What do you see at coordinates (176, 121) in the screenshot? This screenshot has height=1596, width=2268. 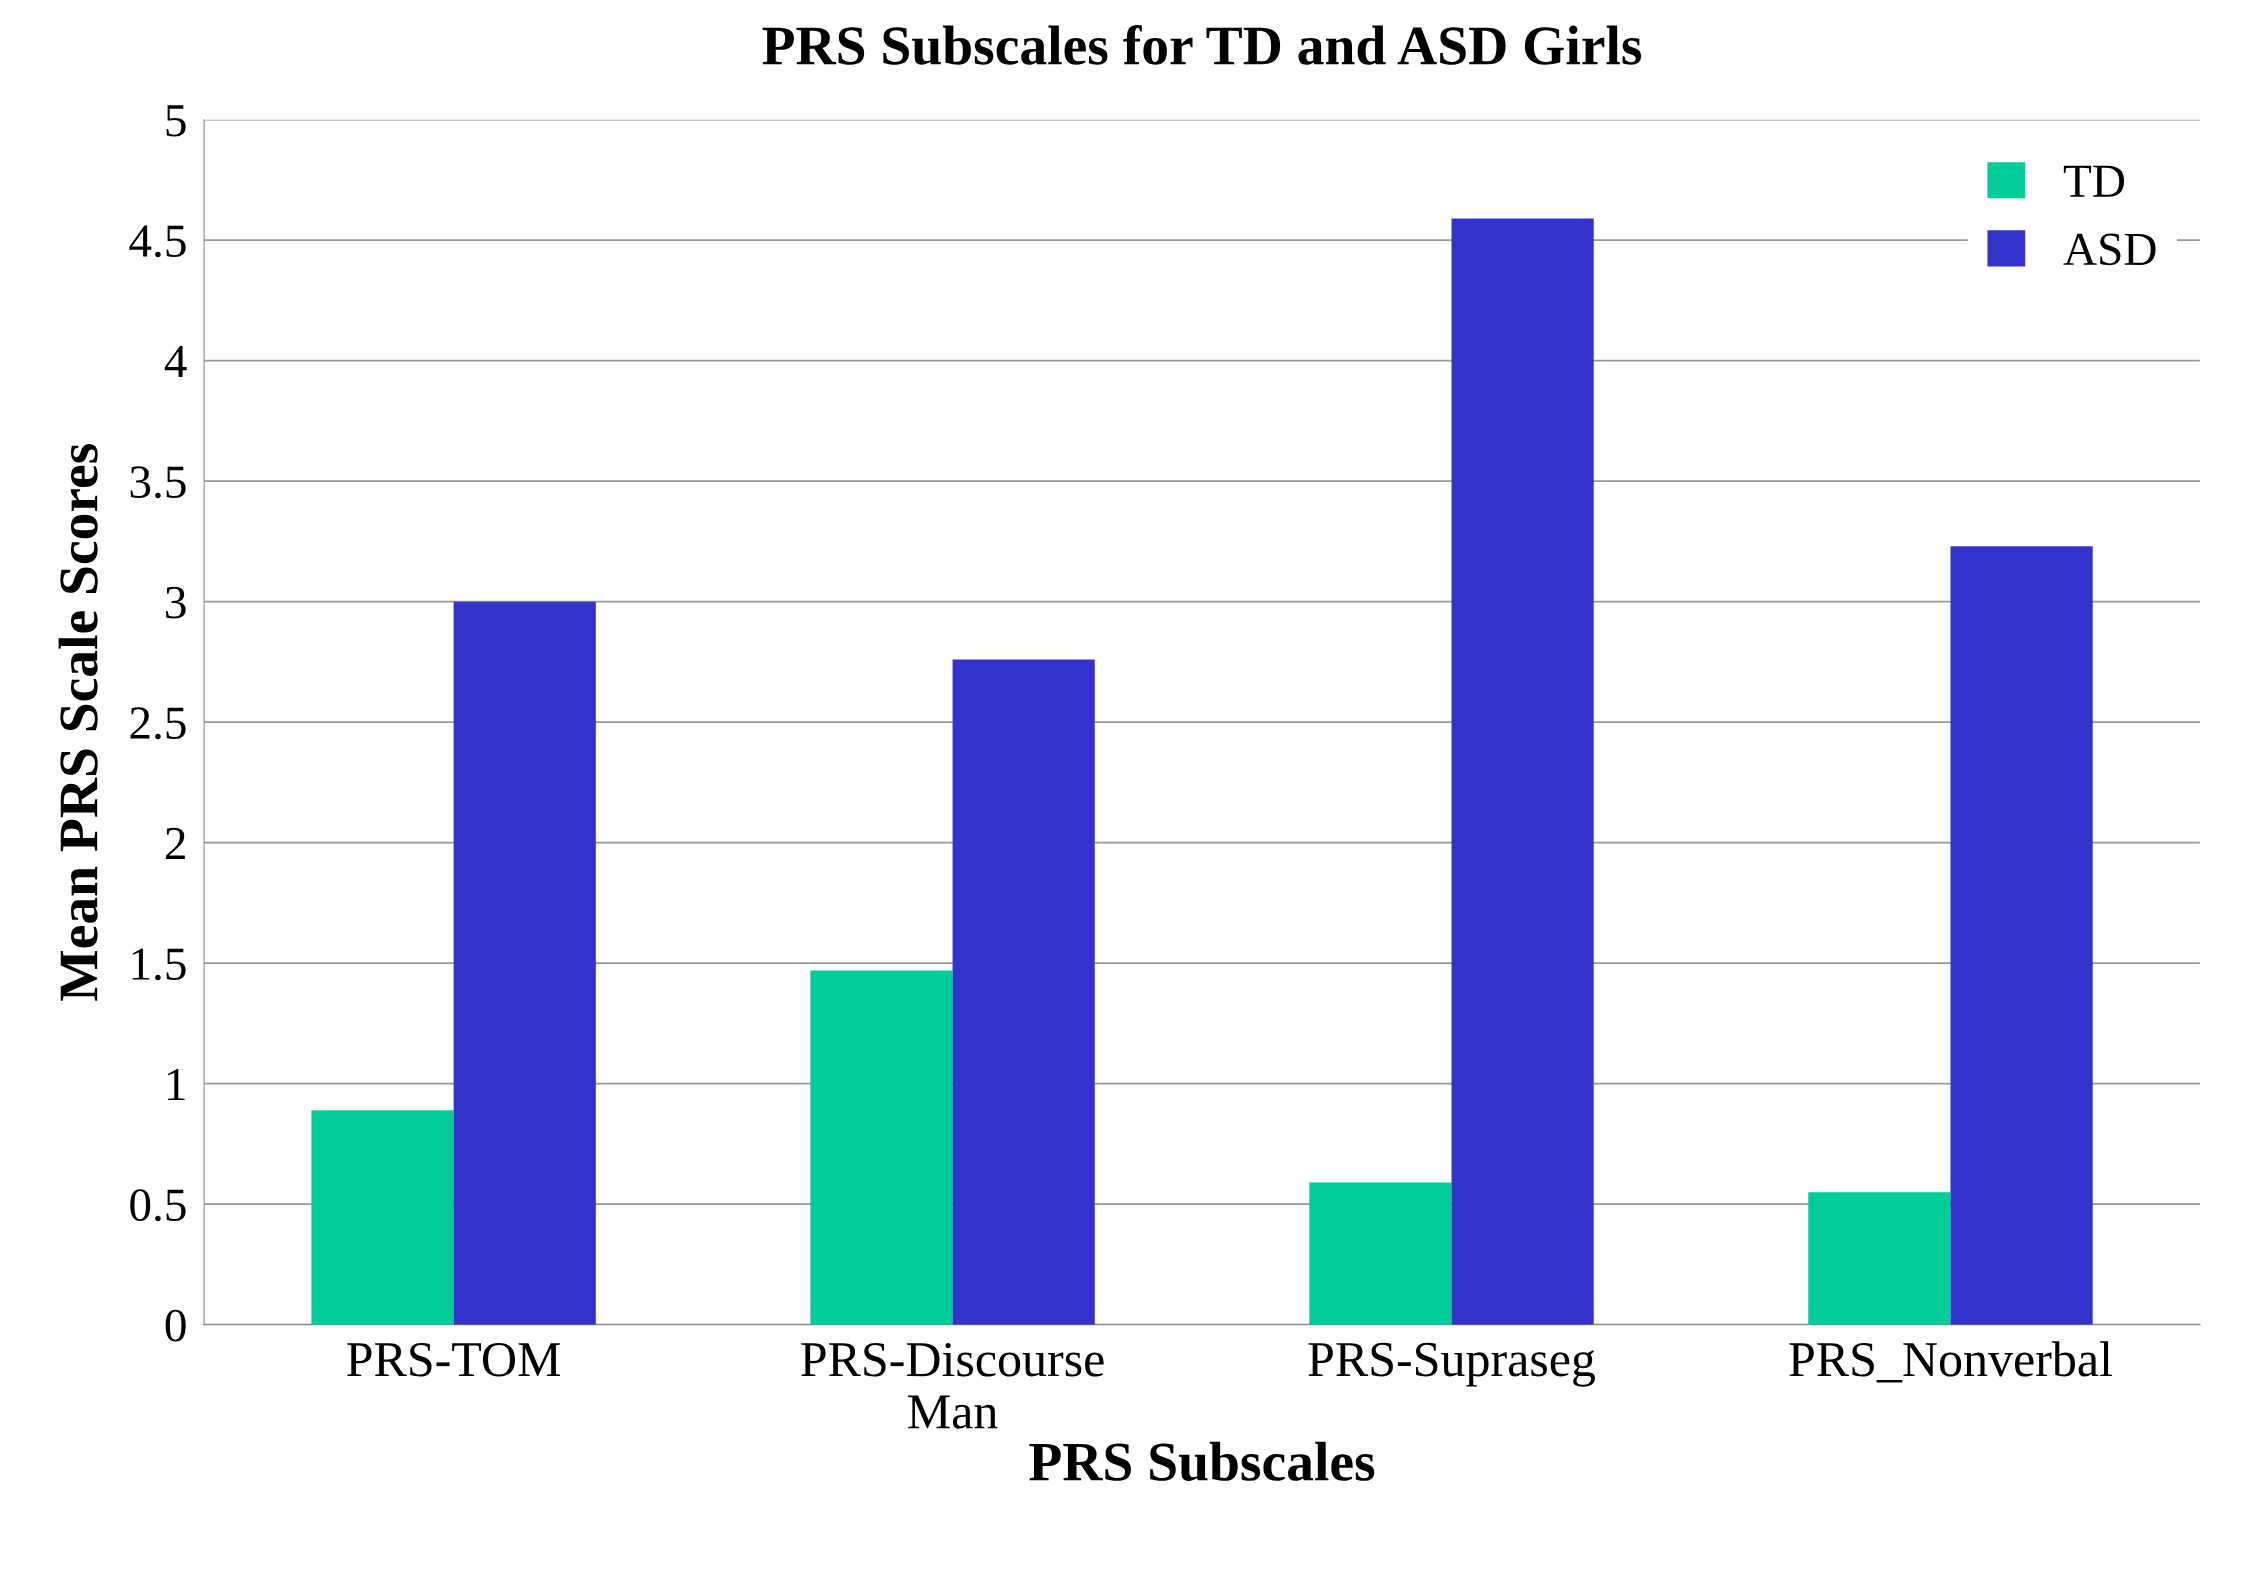 I see `y-tick-label: 5` at bounding box center [176, 121].